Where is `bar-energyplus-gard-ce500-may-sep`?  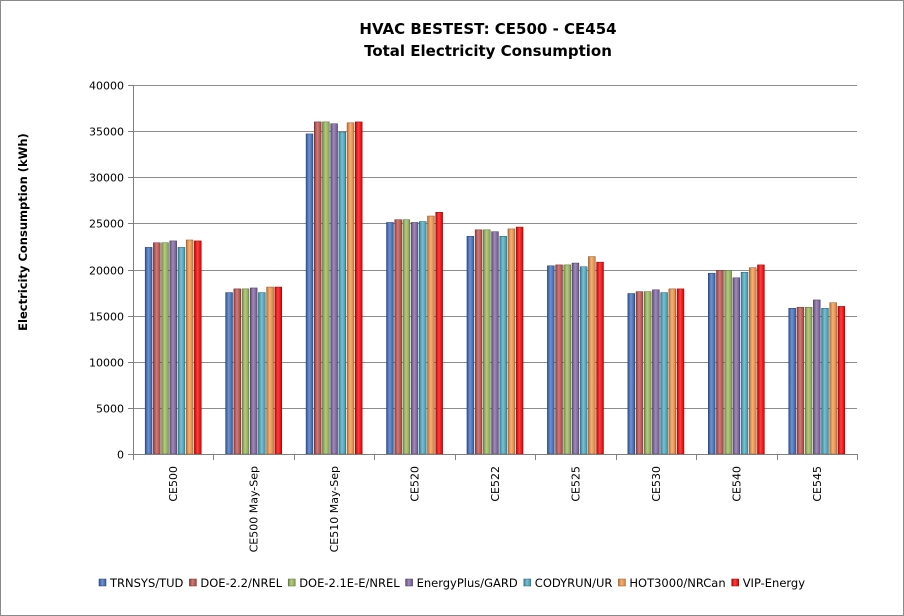
bar-energyplus-gard-ce500-may-sep is located at coordinates (253, 371).